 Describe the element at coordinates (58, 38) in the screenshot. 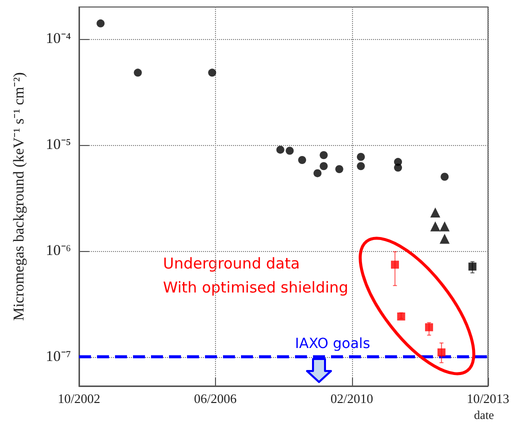

I see `y-tick-label: 10⁻⁴` at that location.